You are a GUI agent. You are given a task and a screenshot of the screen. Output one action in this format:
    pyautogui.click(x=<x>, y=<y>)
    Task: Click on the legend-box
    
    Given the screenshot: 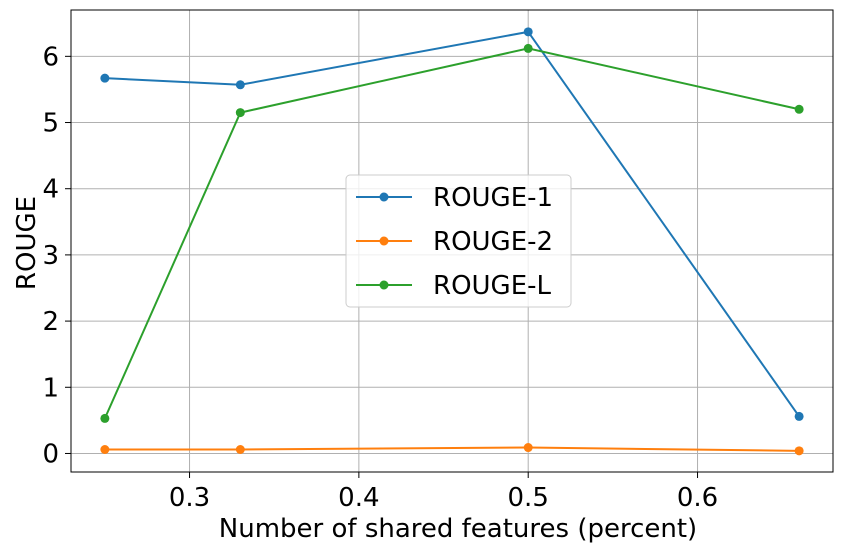 What is the action you would take?
    pyautogui.click(x=458, y=241)
    